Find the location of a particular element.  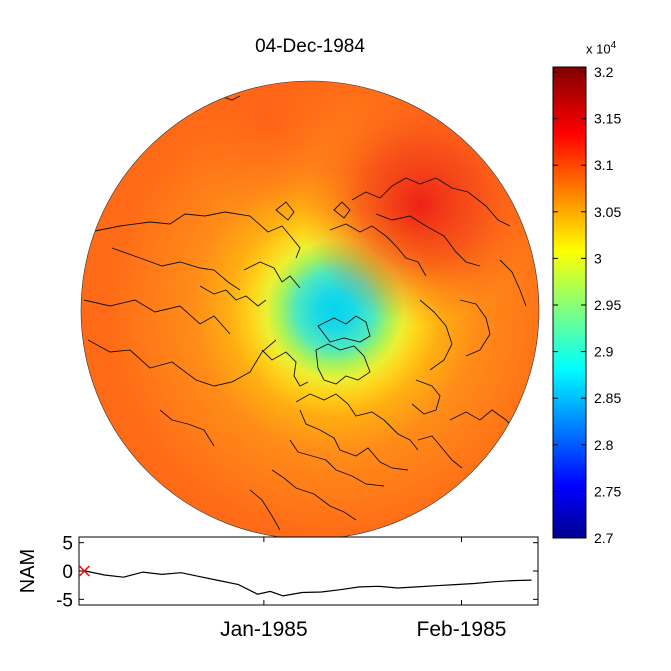

colorbar-tick-label: 2.95 is located at coordinates (607, 305).